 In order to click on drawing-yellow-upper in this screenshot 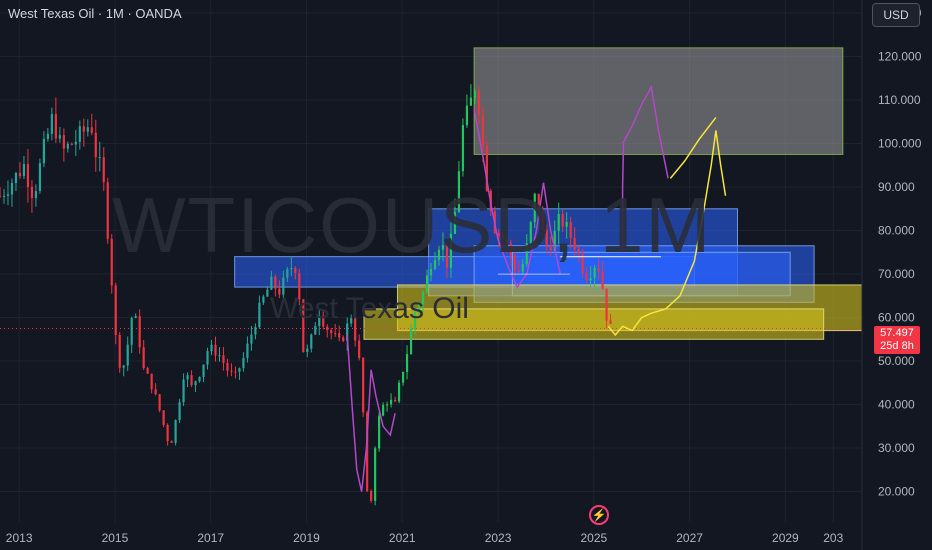, I will do `click(693, 147)`.